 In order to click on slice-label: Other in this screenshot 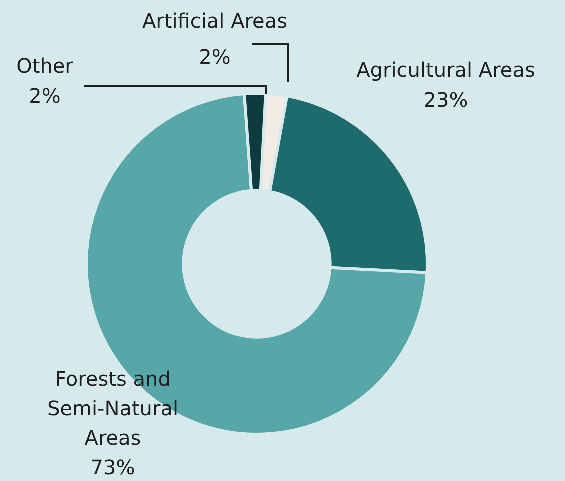, I will do `click(45, 66)`.